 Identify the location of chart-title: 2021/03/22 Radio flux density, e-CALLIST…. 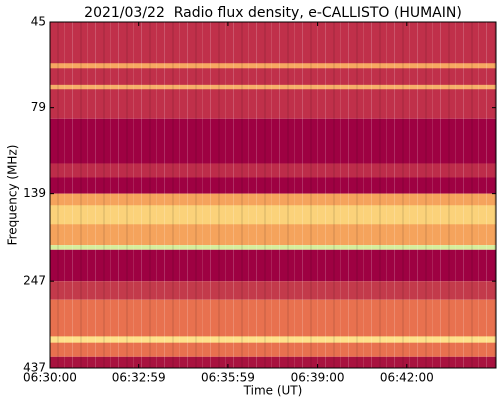
(273, 13).